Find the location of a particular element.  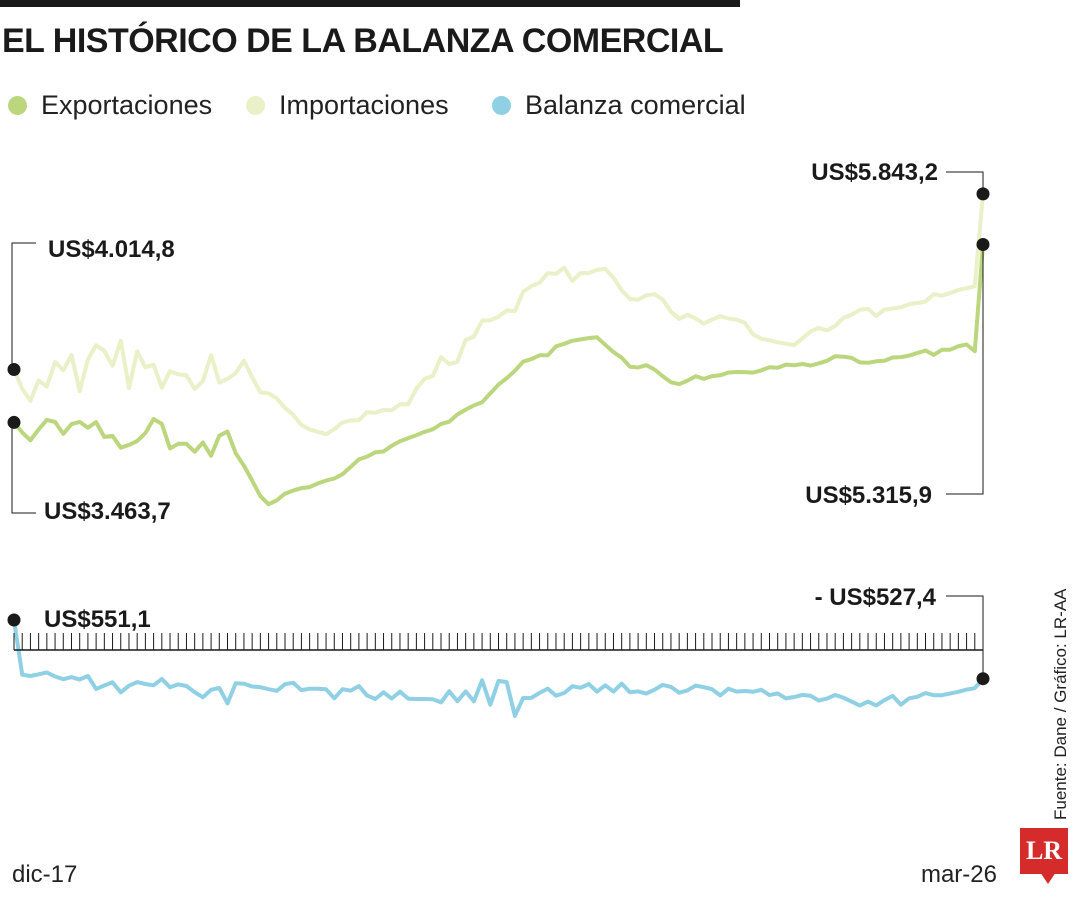

legend-label-exports: Exportaciones is located at coordinates (127, 104).